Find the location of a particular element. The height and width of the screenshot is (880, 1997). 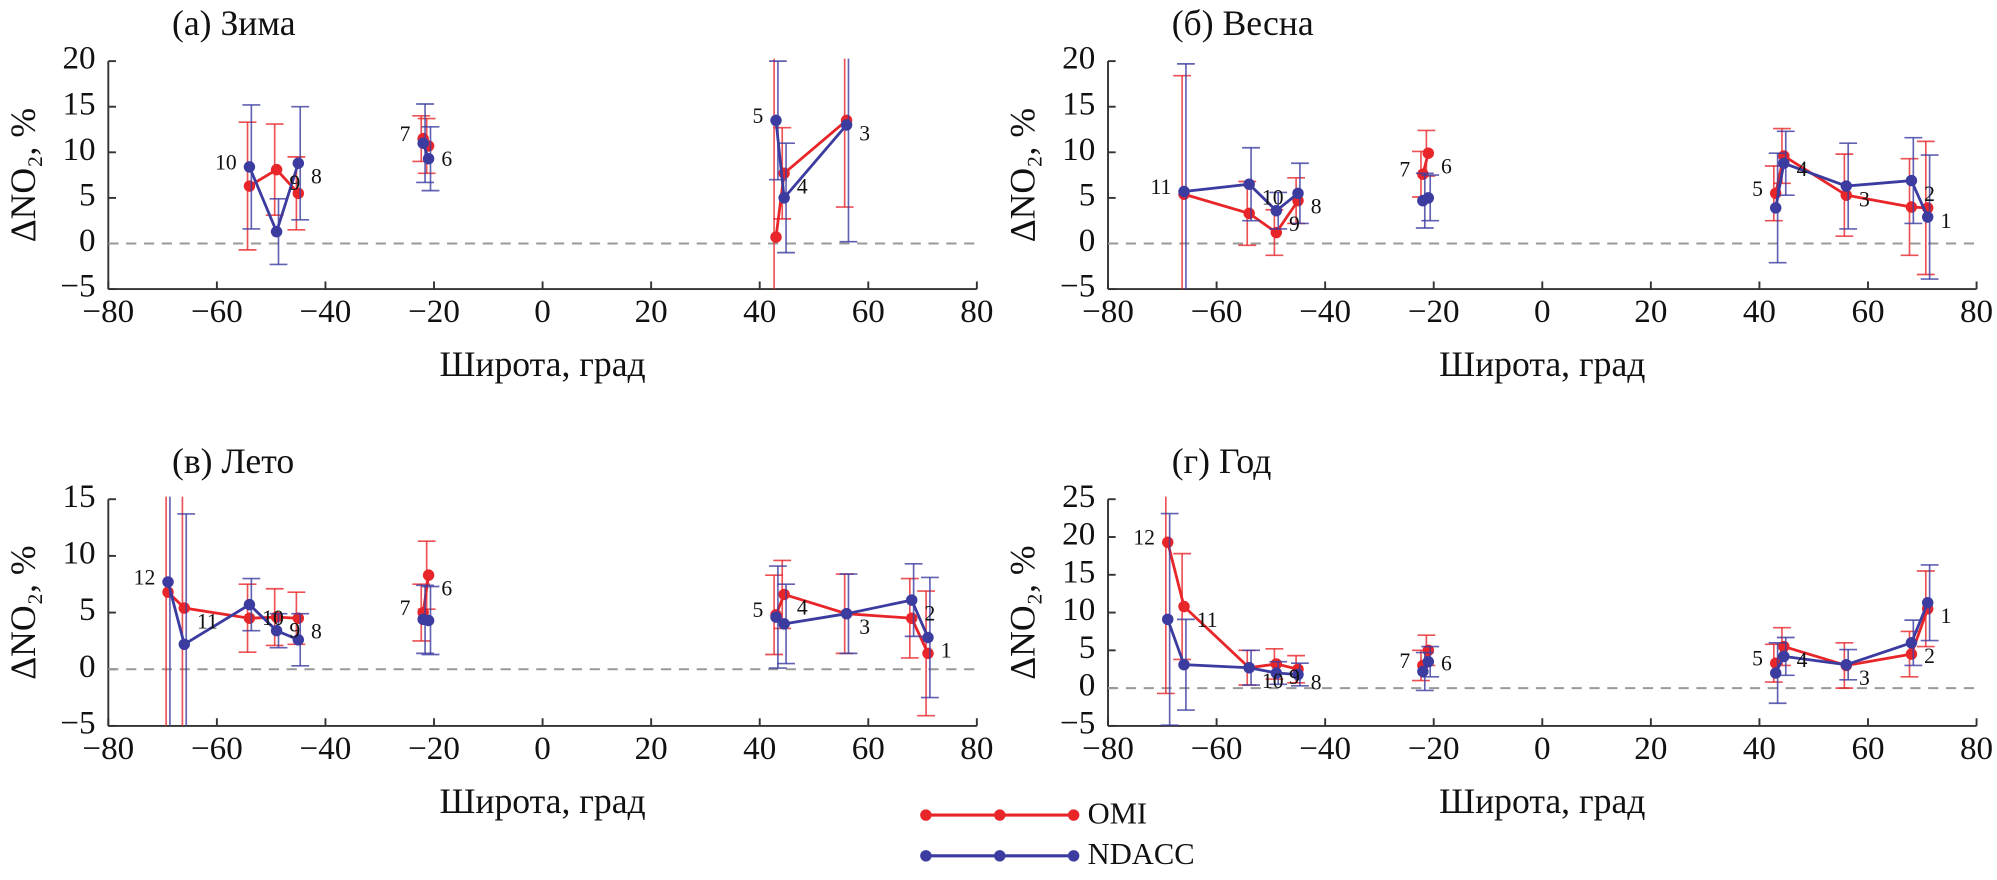

x-tick-label: −20 is located at coordinates (434, 748).